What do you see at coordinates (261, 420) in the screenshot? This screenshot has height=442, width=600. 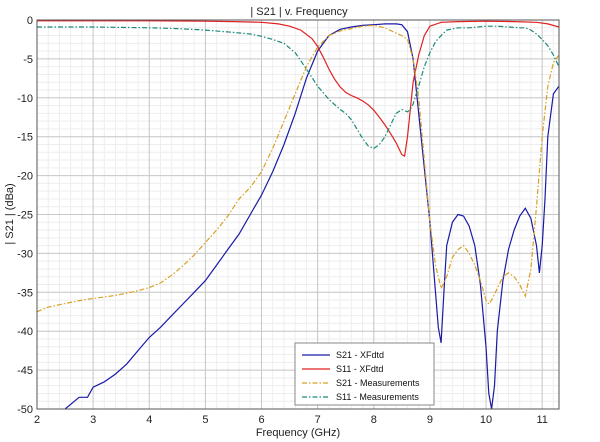 I see `x-tick-label: 6` at bounding box center [261, 420].